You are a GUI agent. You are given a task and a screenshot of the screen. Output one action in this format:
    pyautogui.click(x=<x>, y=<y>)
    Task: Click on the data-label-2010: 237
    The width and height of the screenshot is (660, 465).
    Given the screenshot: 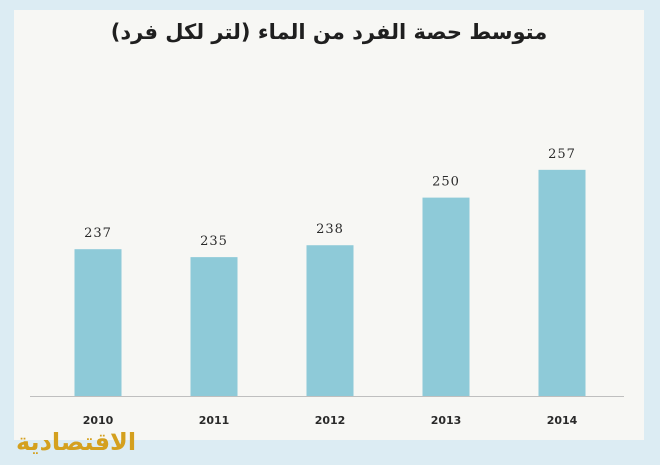 What is the action you would take?
    pyautogui.click(x=98, y=233)
    